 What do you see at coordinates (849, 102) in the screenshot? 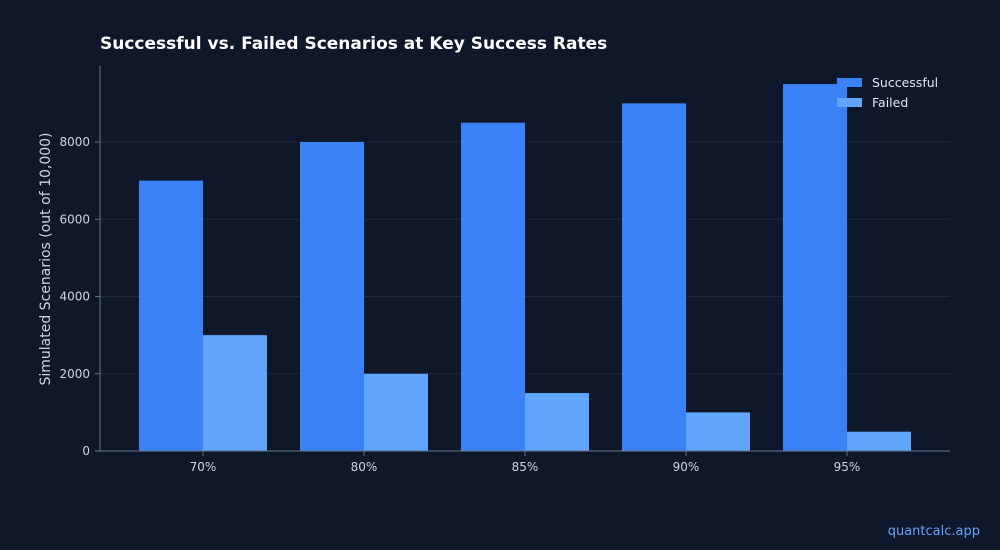
I see `legend-swatch-failed` at bounding box center [849, 102].